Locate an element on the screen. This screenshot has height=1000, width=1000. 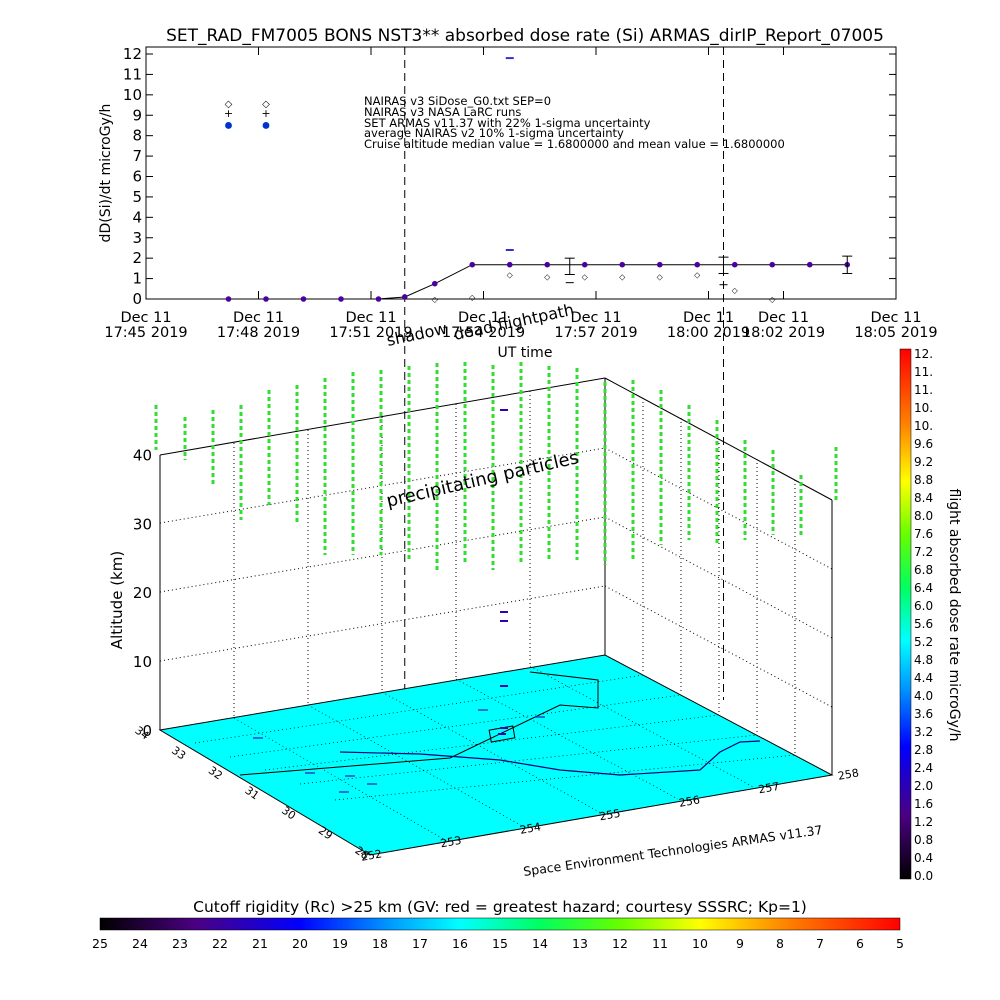
dose-rate-colorbar-label: 2.0 is located at coordinates (923, 786).